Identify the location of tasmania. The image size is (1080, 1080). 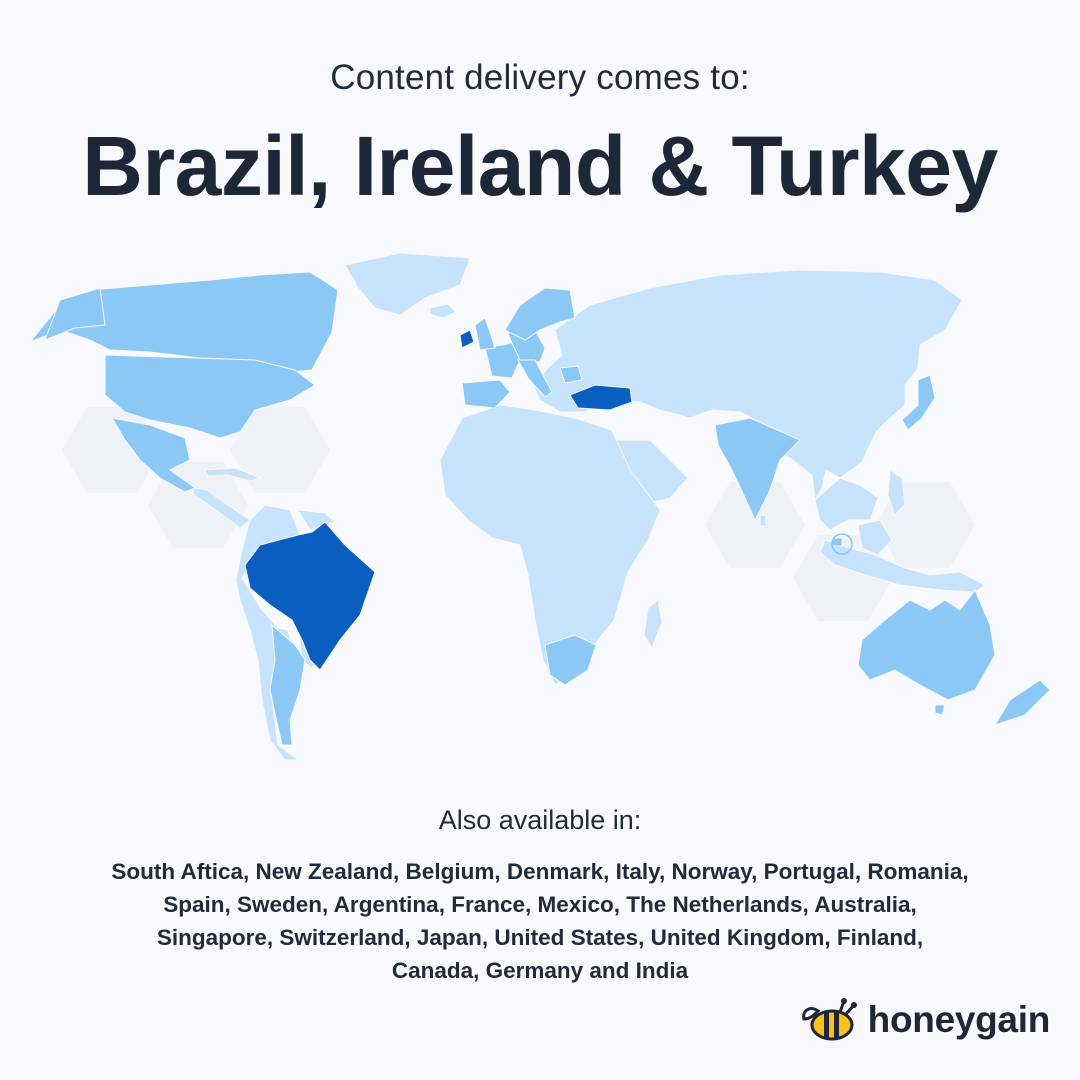
(940, 710).